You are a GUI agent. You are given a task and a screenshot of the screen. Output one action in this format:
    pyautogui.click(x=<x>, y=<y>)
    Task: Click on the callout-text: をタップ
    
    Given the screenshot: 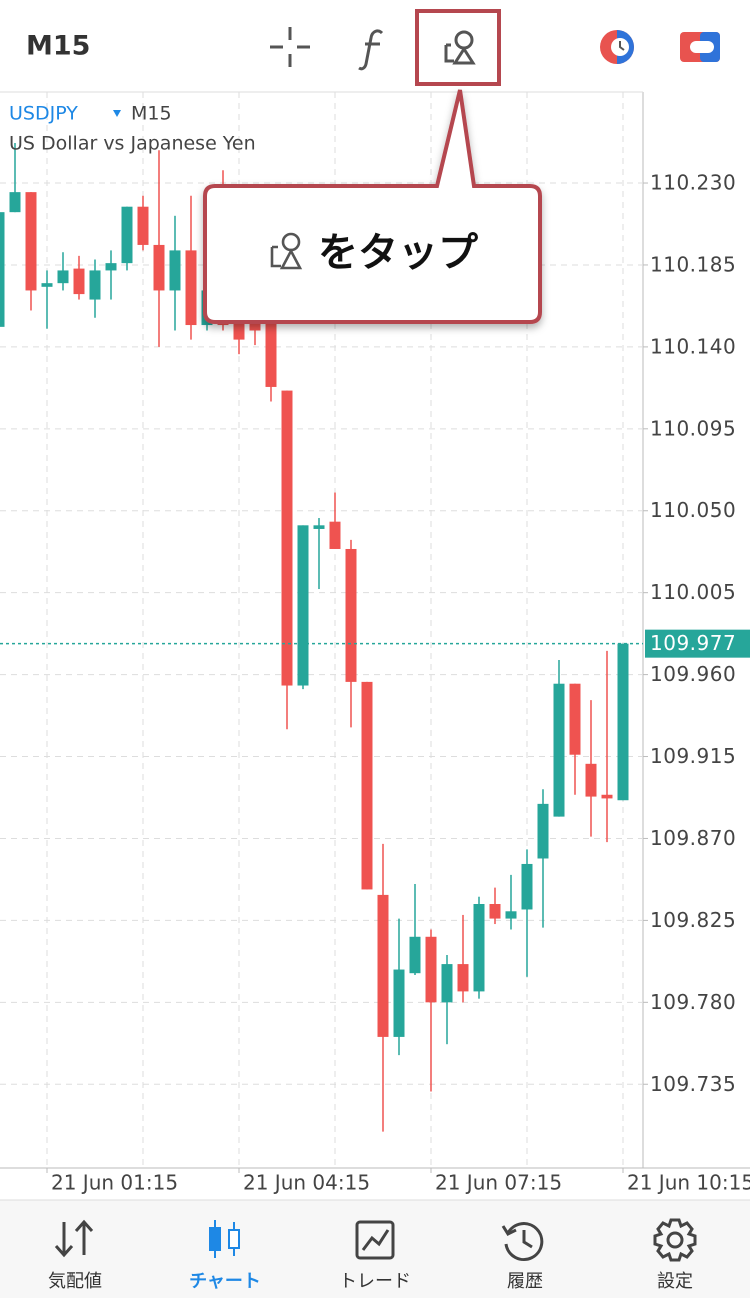 What is the action you would take?
    pyautogui.click(x=398, y=253)
    